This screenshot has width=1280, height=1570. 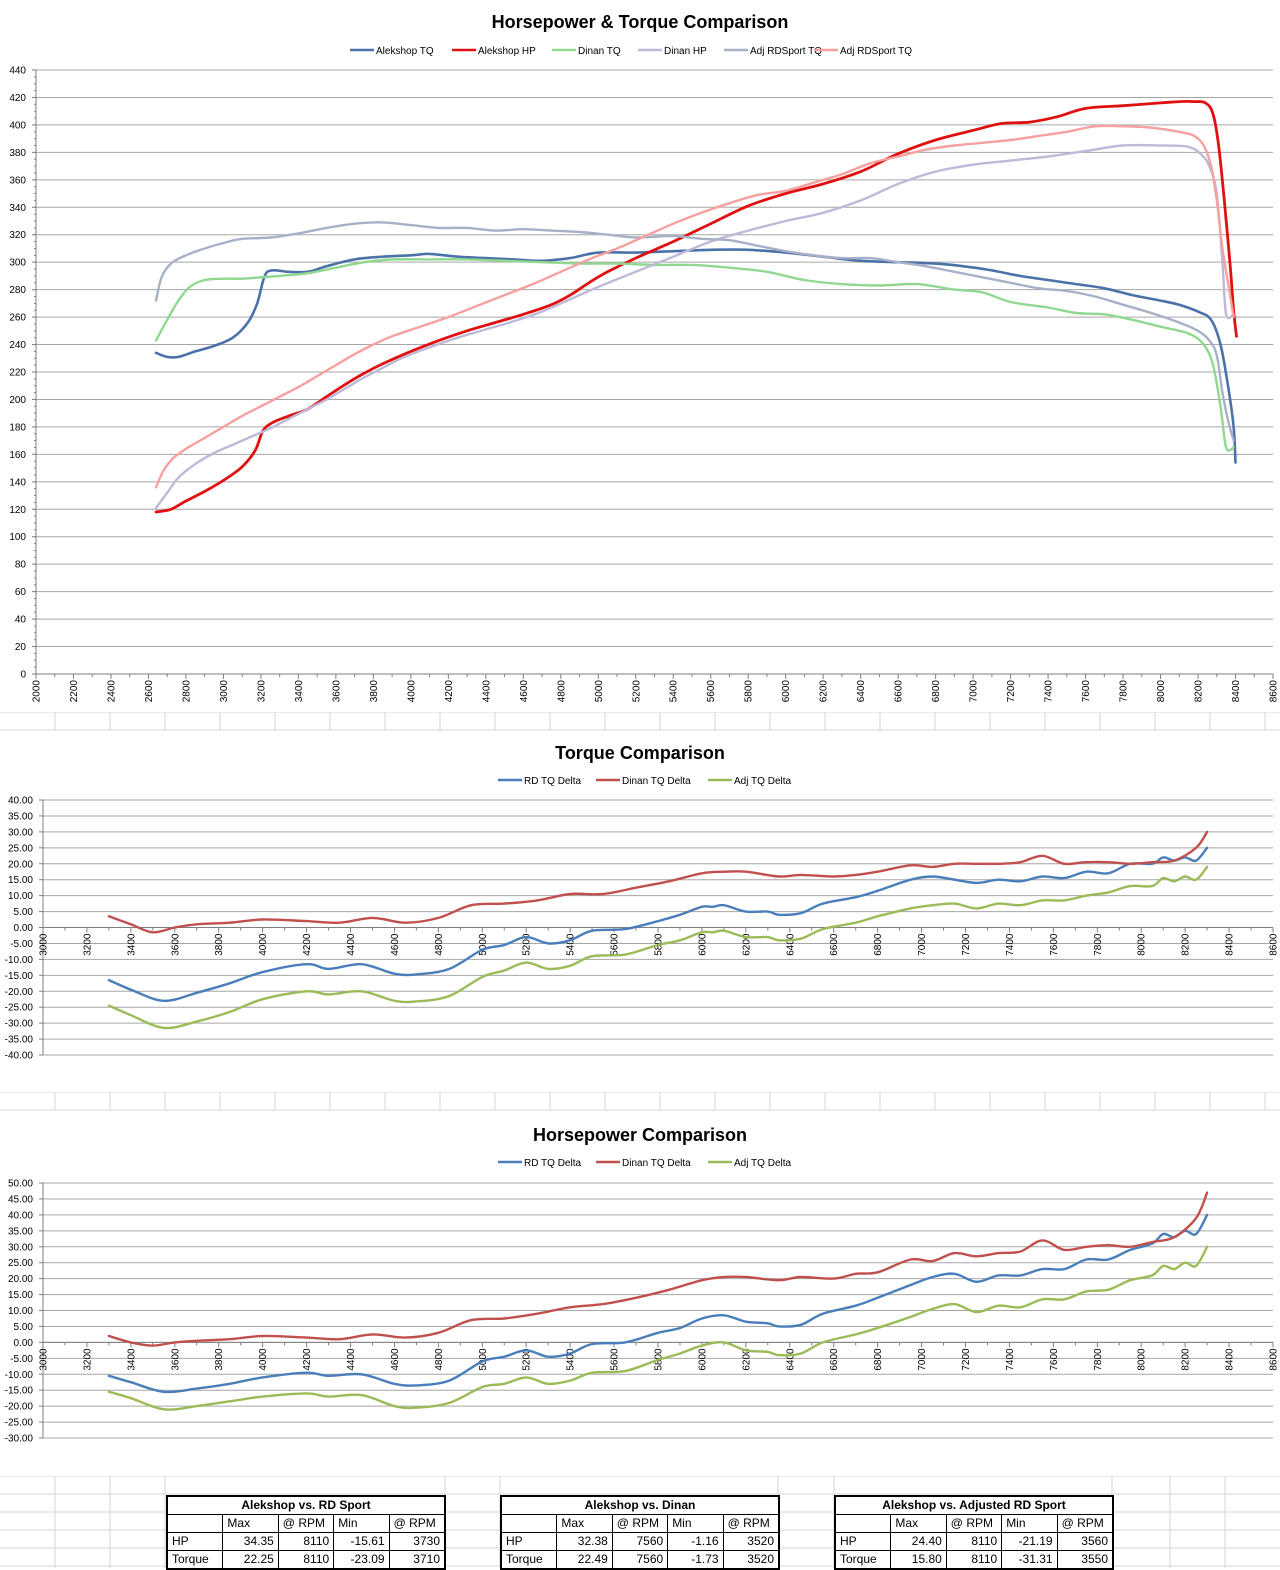 What do you see at coordinates (1085, 1541) in the screenshot?
I see `table-cell: 3560` at bounding box center [1085, 1541].